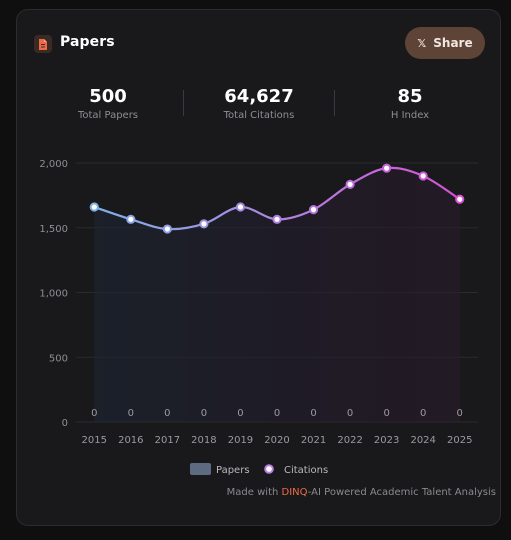 The width and height of the screenshot is (511, 540). What do you see at coordinates (422, 440) in the screenshot?
I see `x-tick-label: 2024` at bounding box center [422, 440].